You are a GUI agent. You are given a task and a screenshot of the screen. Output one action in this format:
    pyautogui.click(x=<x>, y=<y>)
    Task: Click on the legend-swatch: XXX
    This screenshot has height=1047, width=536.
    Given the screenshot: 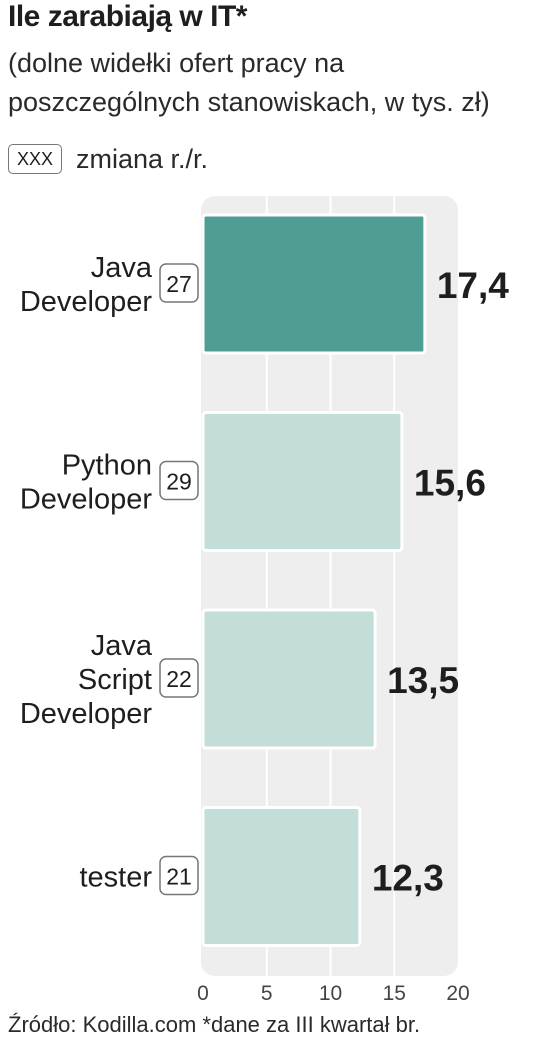 What is the action you would take?
    pyautogui.click(x=35, y=159)
    